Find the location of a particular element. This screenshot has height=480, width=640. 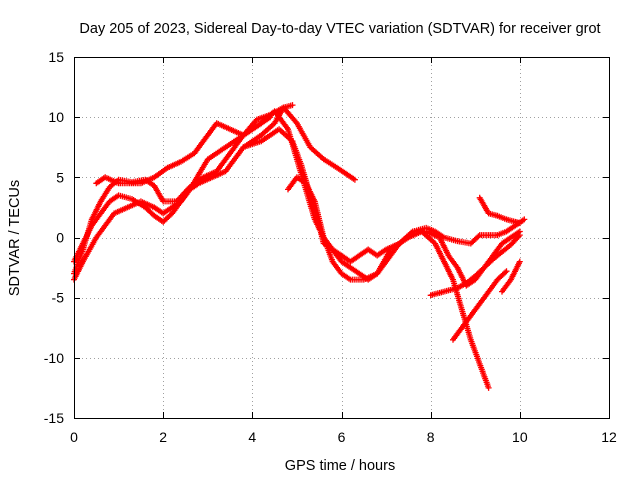

x-tick-label: 4 is located at coordinates (252, 437).